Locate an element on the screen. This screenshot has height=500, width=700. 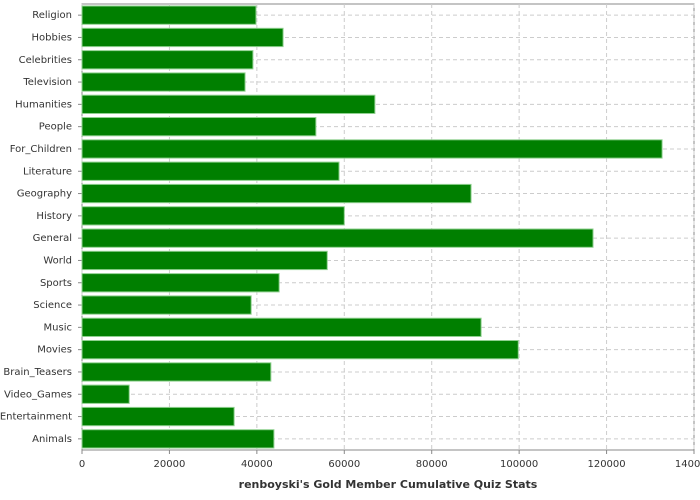
y-tick-label: For_Children is located at coordinates (41, 149).